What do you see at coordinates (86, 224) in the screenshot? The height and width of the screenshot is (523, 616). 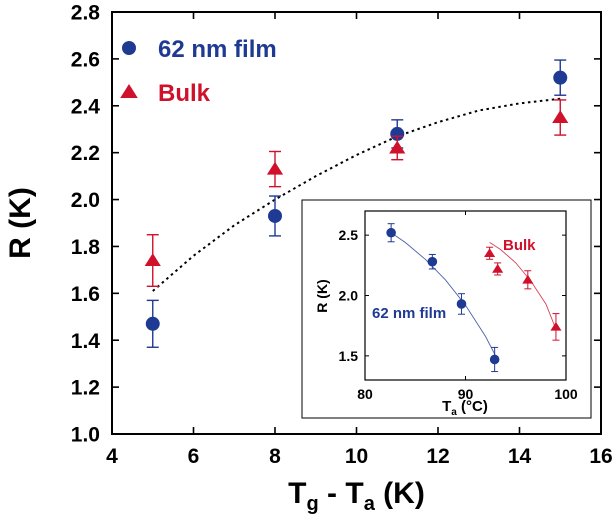 I see `main-y-tick-labels: 1.0 1.2 1.4 1.6 1.8 2.0 2.2 2.4 2.6 2.8` at bounding box center [86, 224].